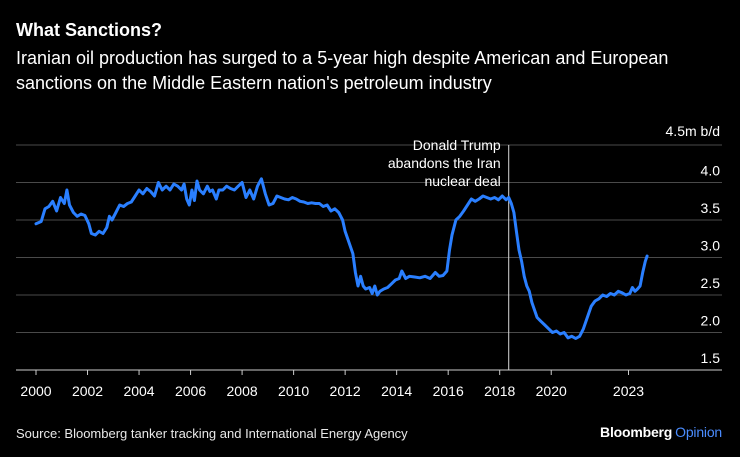 This screenshot has width=740, height=457. Describe the element at coordinates (35, 391) in the screenshot. I see `x-tick-label: 2000` at that location.